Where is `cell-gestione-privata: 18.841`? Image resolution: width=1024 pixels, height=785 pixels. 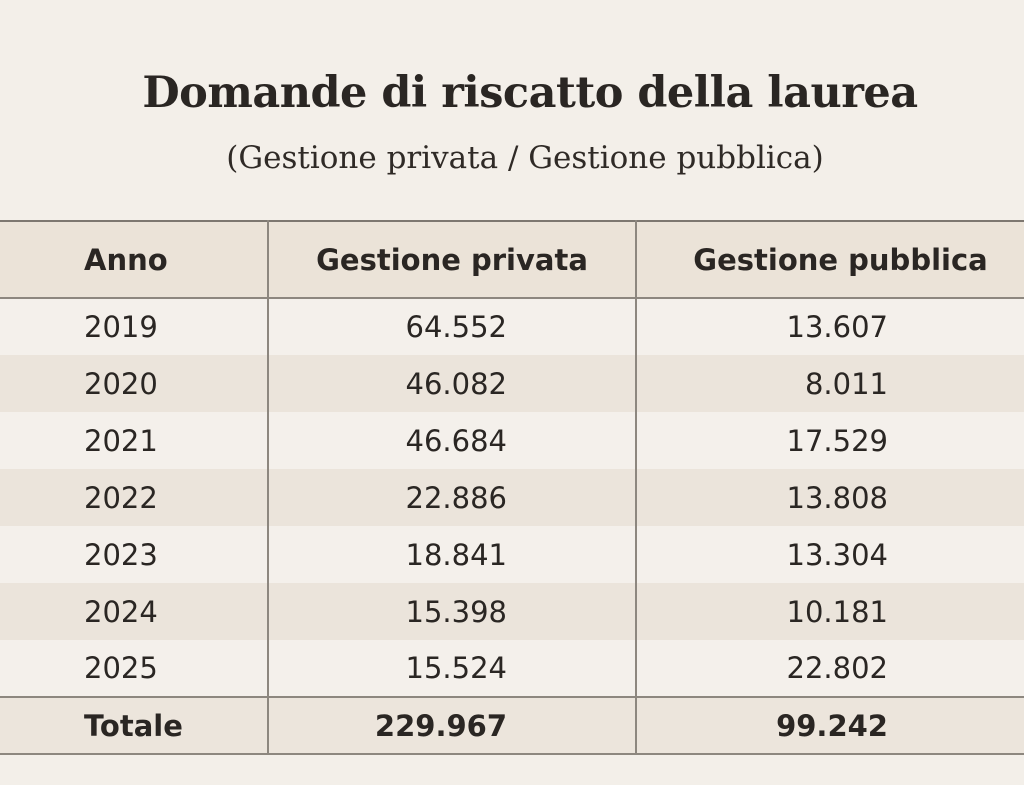
cell-gestione-privata: 18.841 is located at coordinates (451, 554).